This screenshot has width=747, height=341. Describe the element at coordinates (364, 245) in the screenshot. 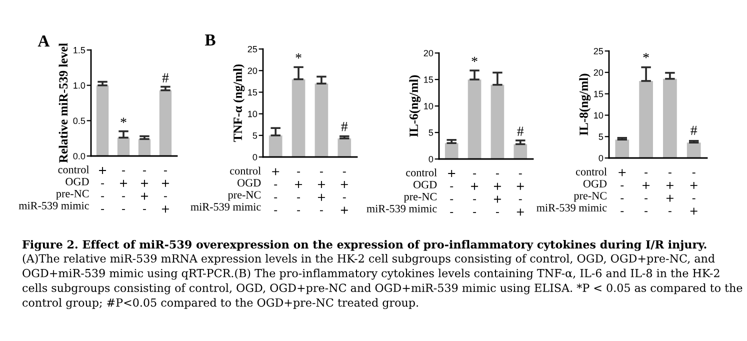

I see `caption: Figure 2. Effect of miR-539 overexpression on the expression of pro-inflammatory cytokines during I/R injury.` at that location.